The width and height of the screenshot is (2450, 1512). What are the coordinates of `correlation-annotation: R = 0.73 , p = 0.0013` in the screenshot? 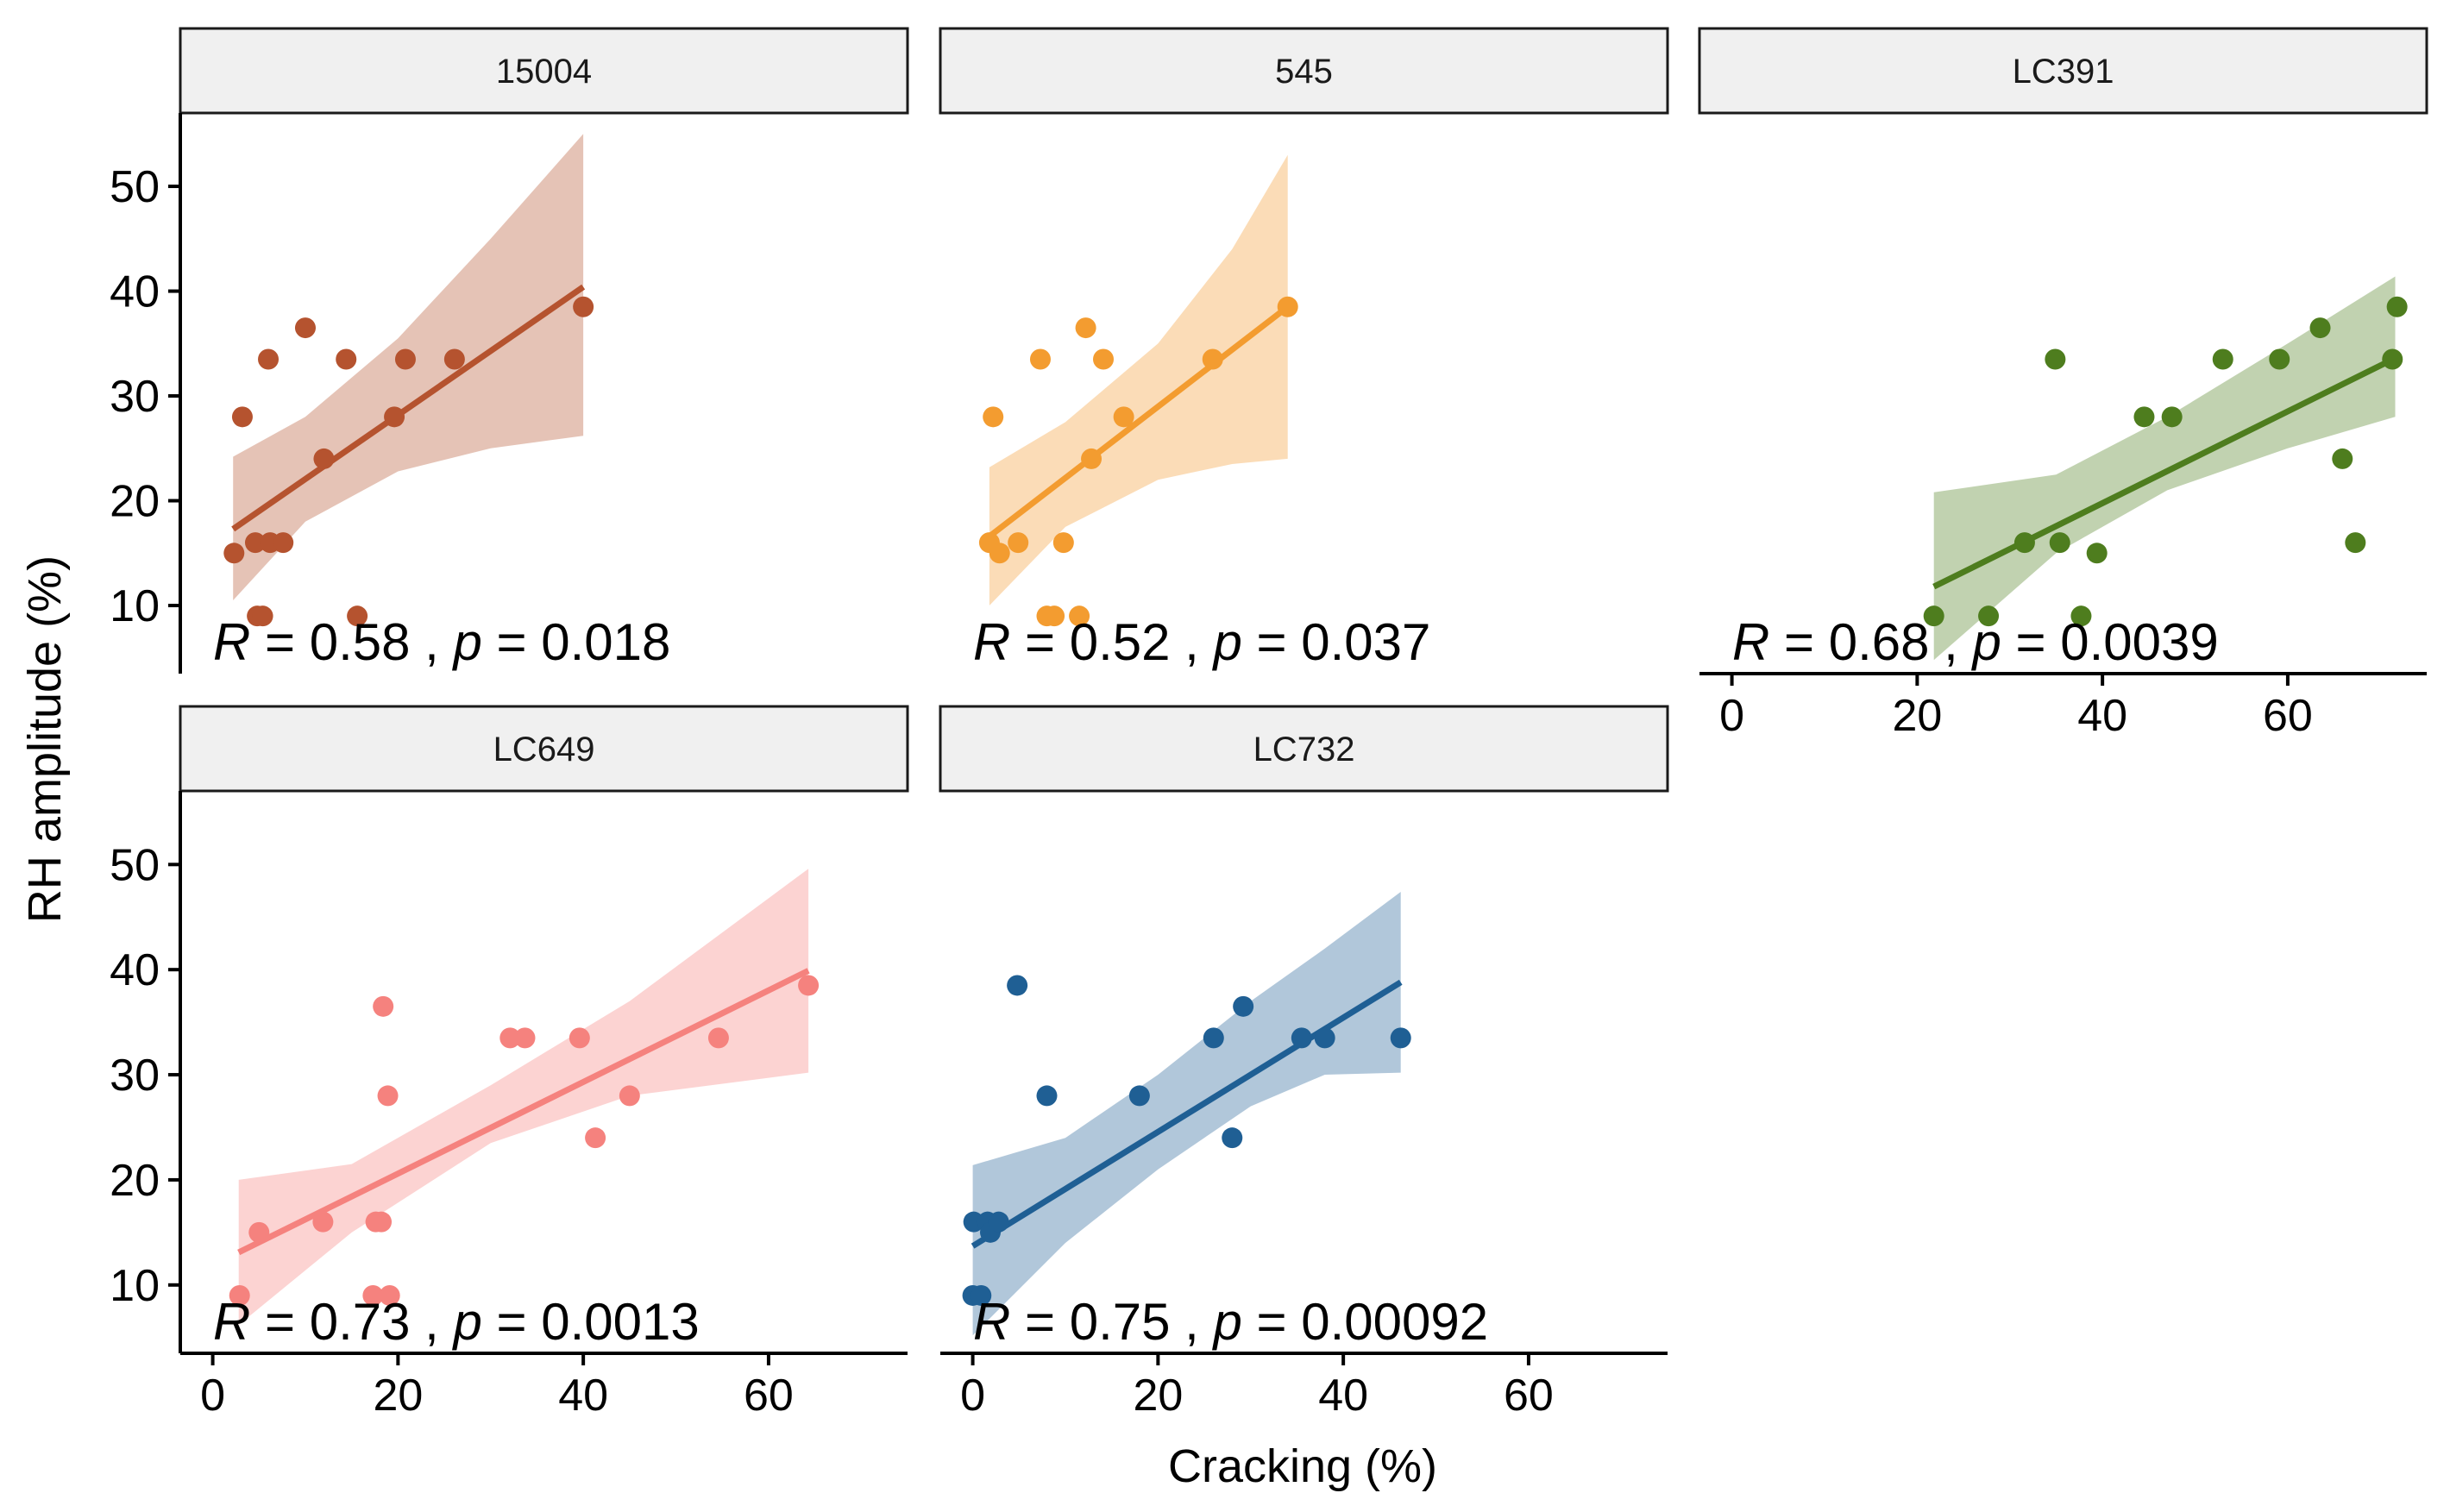 It's located at (456, 1322).